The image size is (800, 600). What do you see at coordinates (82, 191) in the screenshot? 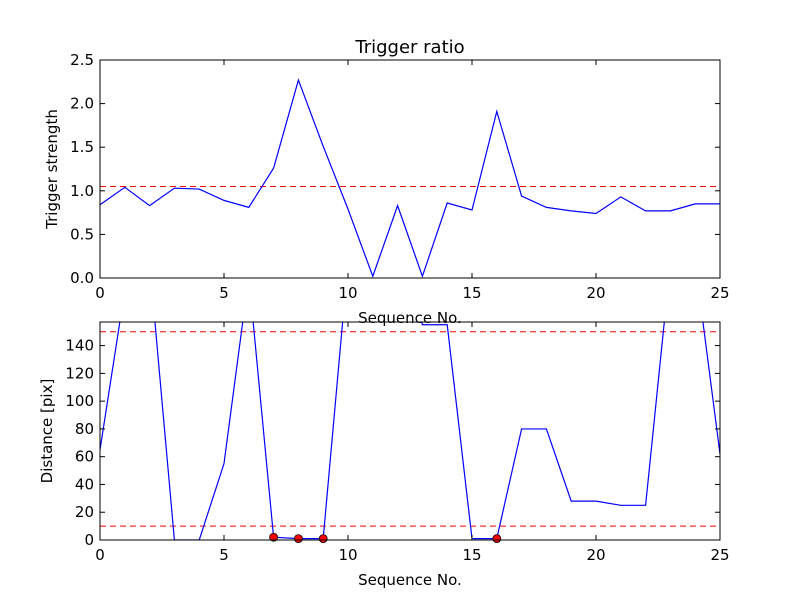
I see `y-tick-label: 1.0` at bounding box center [82, 191].